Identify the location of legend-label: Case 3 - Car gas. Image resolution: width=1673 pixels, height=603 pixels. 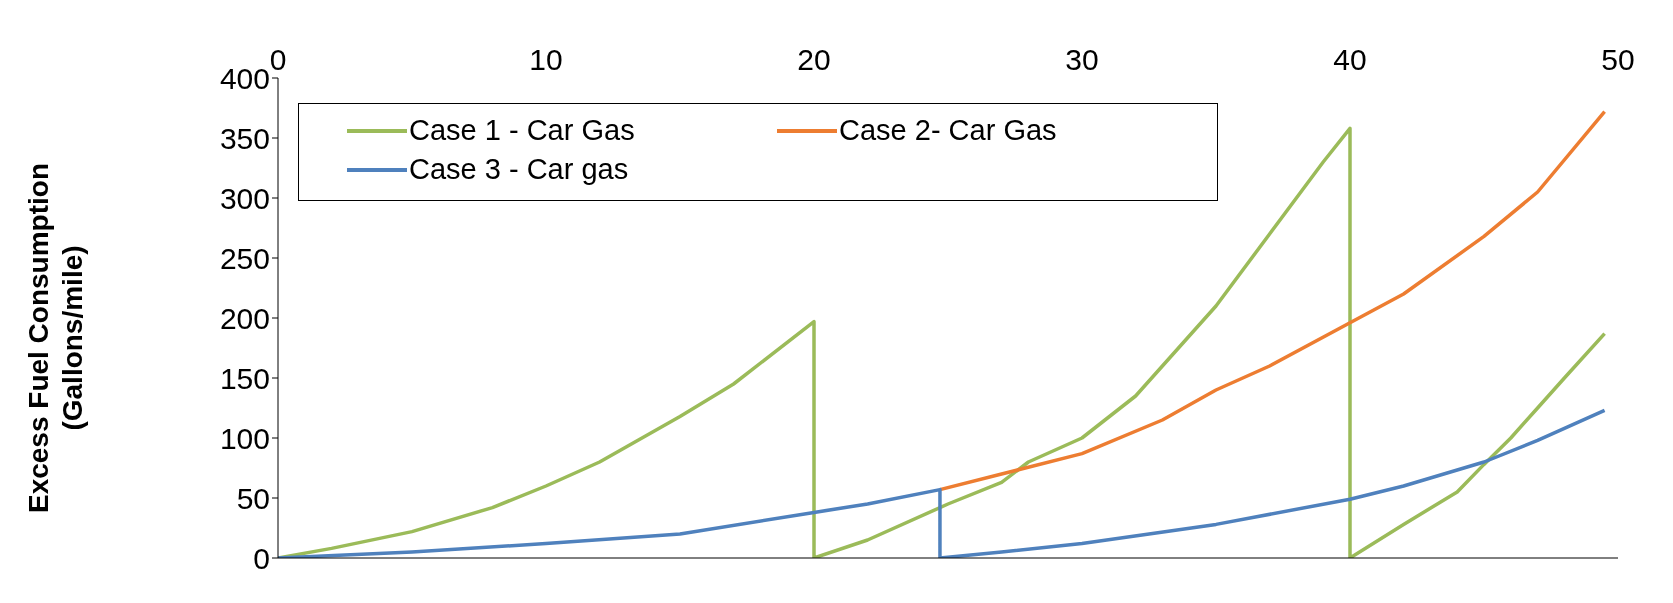
(519, 169).